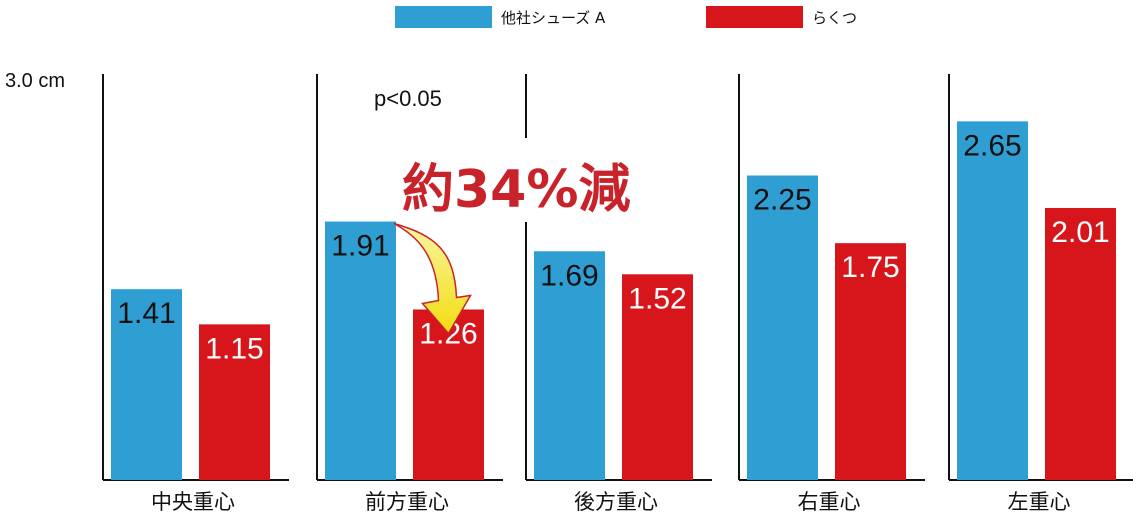 The height and width of the screenshot is (527, 1133). What do you see at coordinates (408, 98) in the screenshot?
I see `p-value-annotation: p<0.05` at bounding box center [408, 98].